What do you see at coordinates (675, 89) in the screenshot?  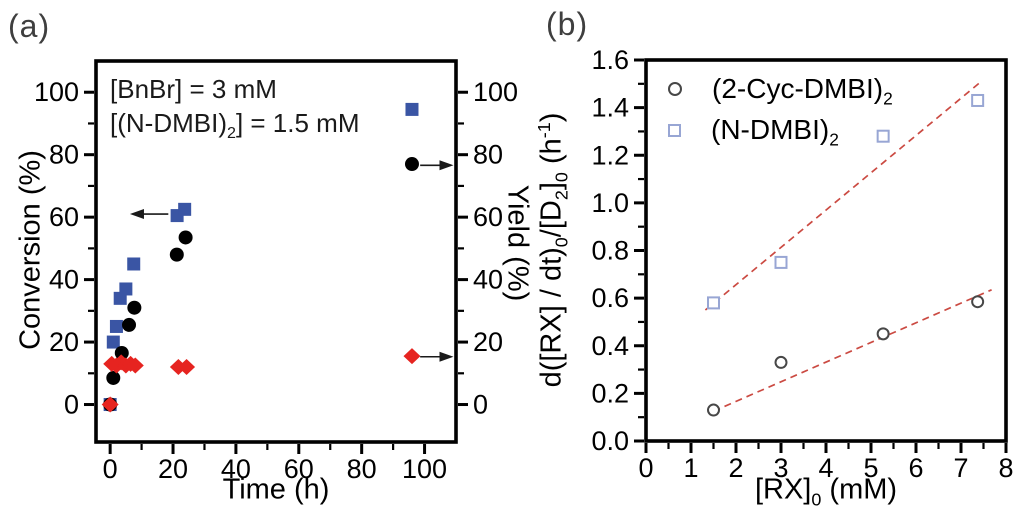 I see `open-circle-legend-icon` at bounding box center [675, 89].